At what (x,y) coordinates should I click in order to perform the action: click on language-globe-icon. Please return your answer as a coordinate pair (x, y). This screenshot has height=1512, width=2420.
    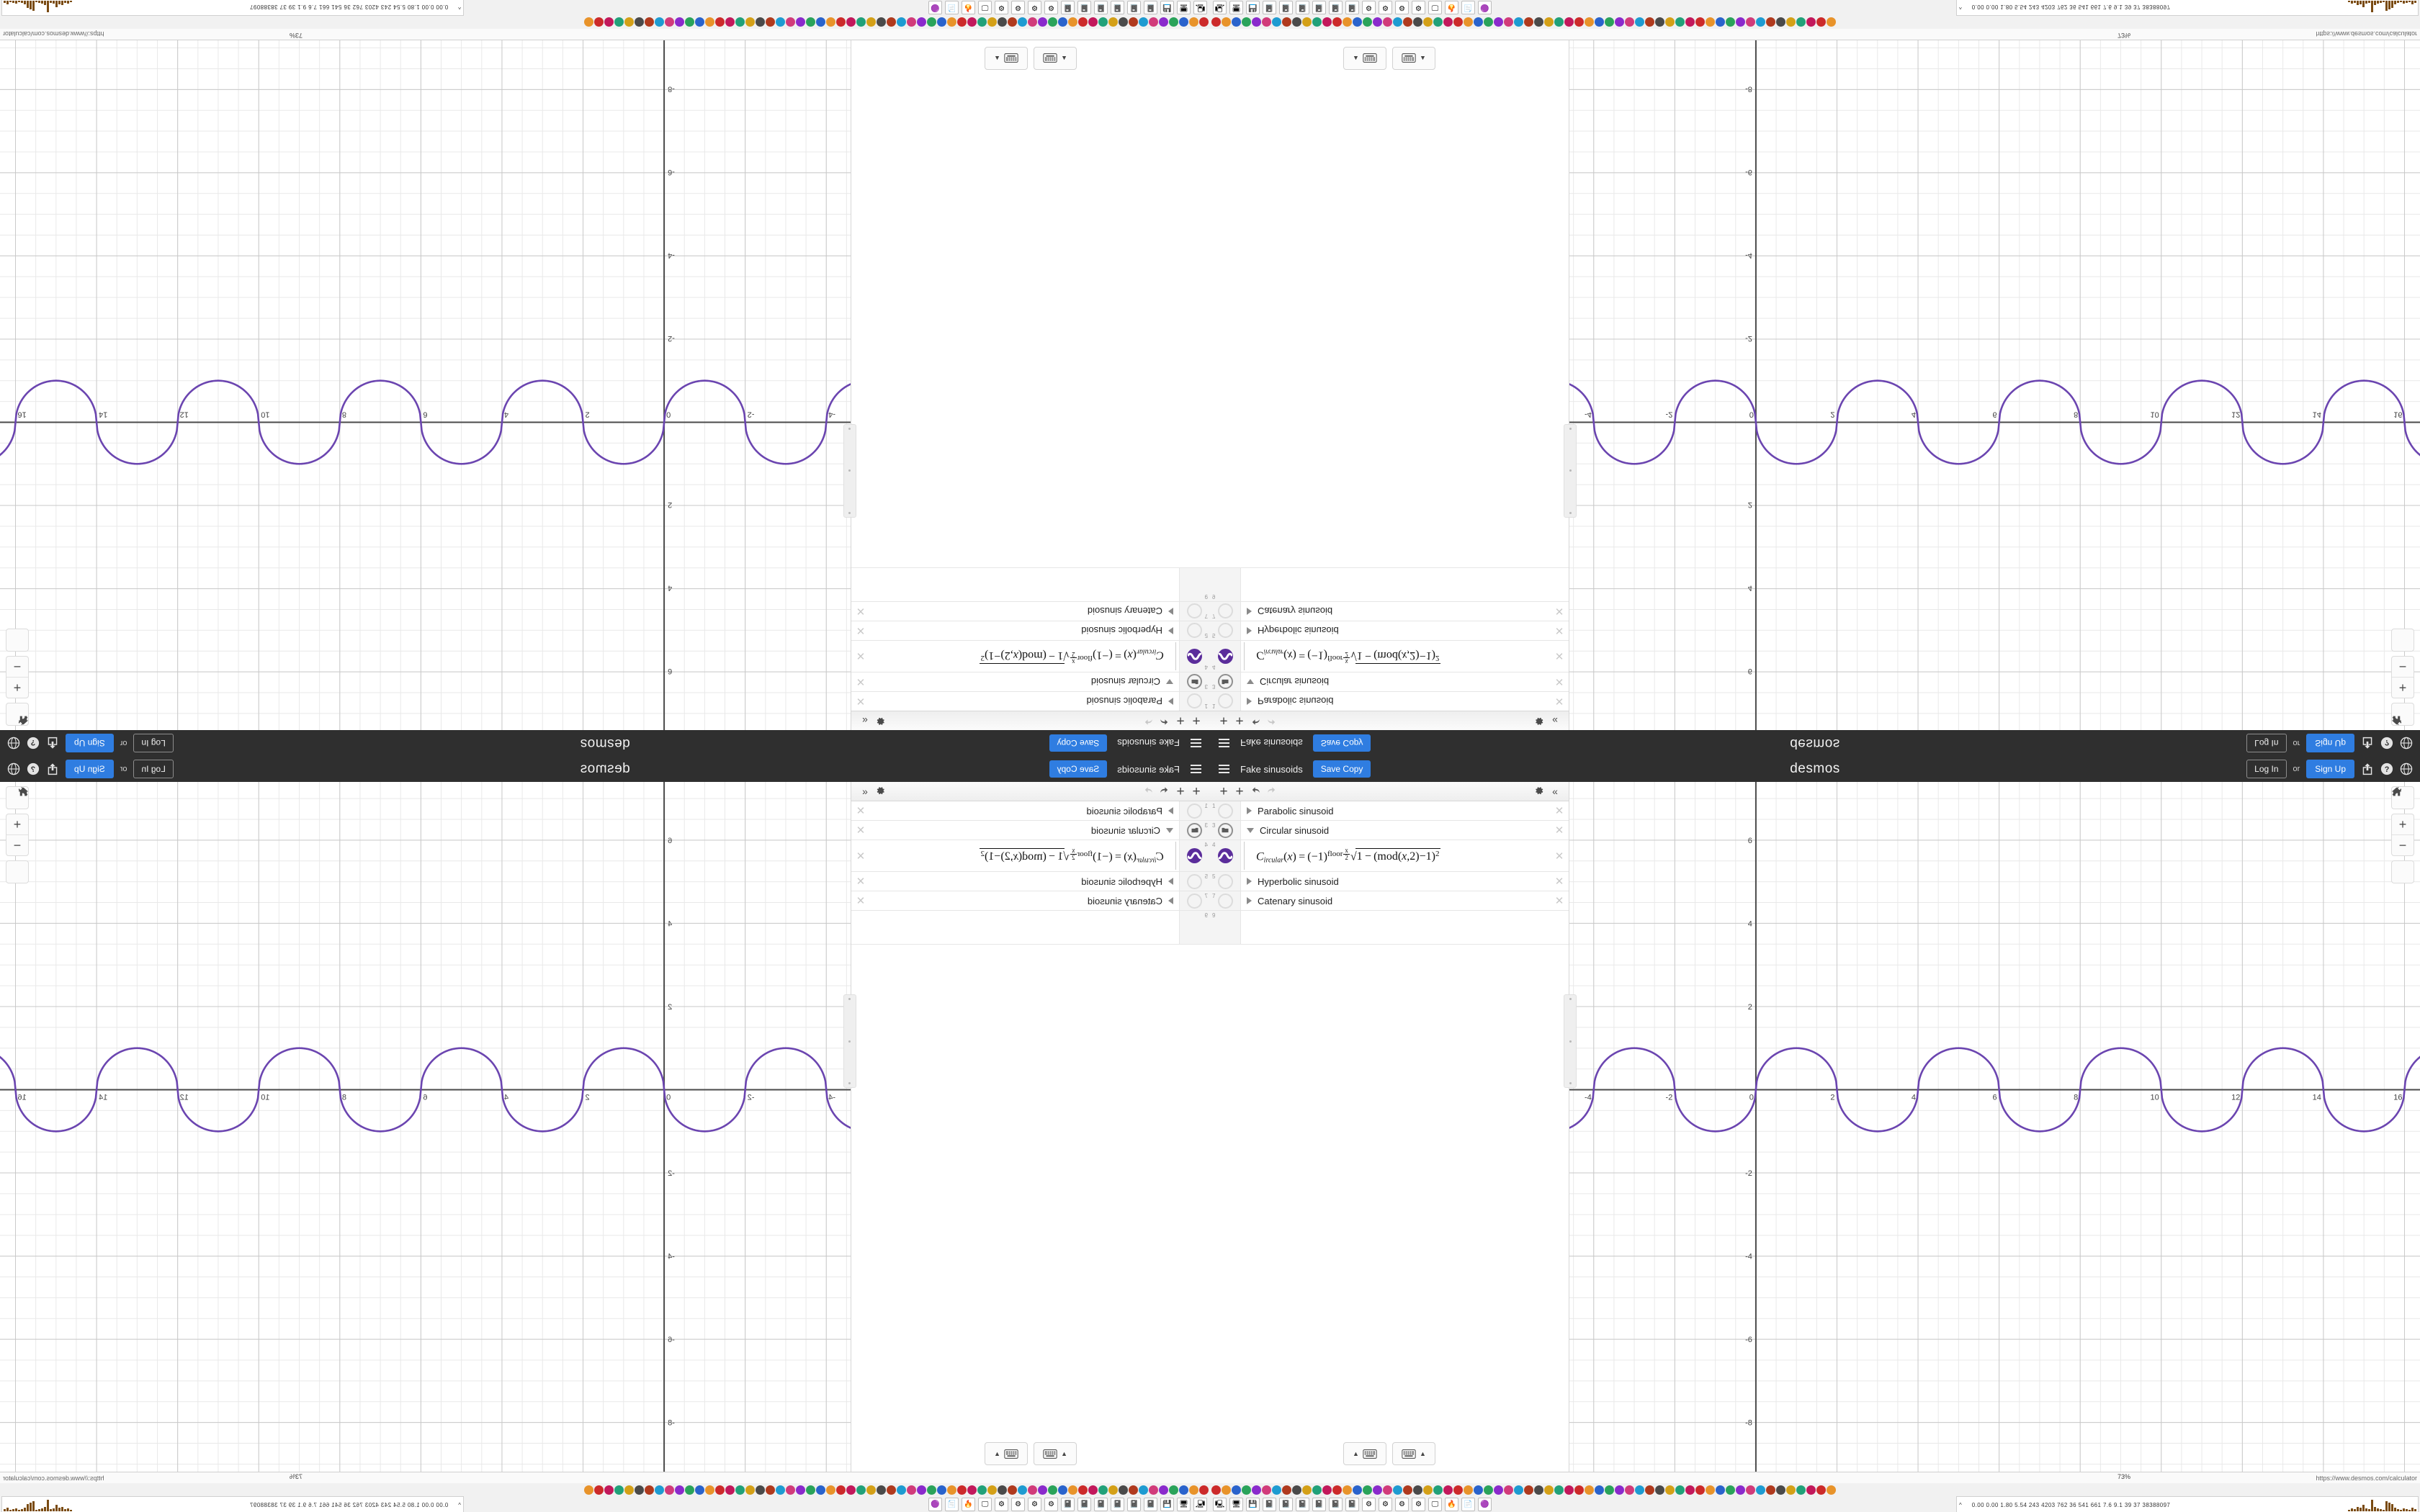
    Looking at the image, I should click on (2406, 768).